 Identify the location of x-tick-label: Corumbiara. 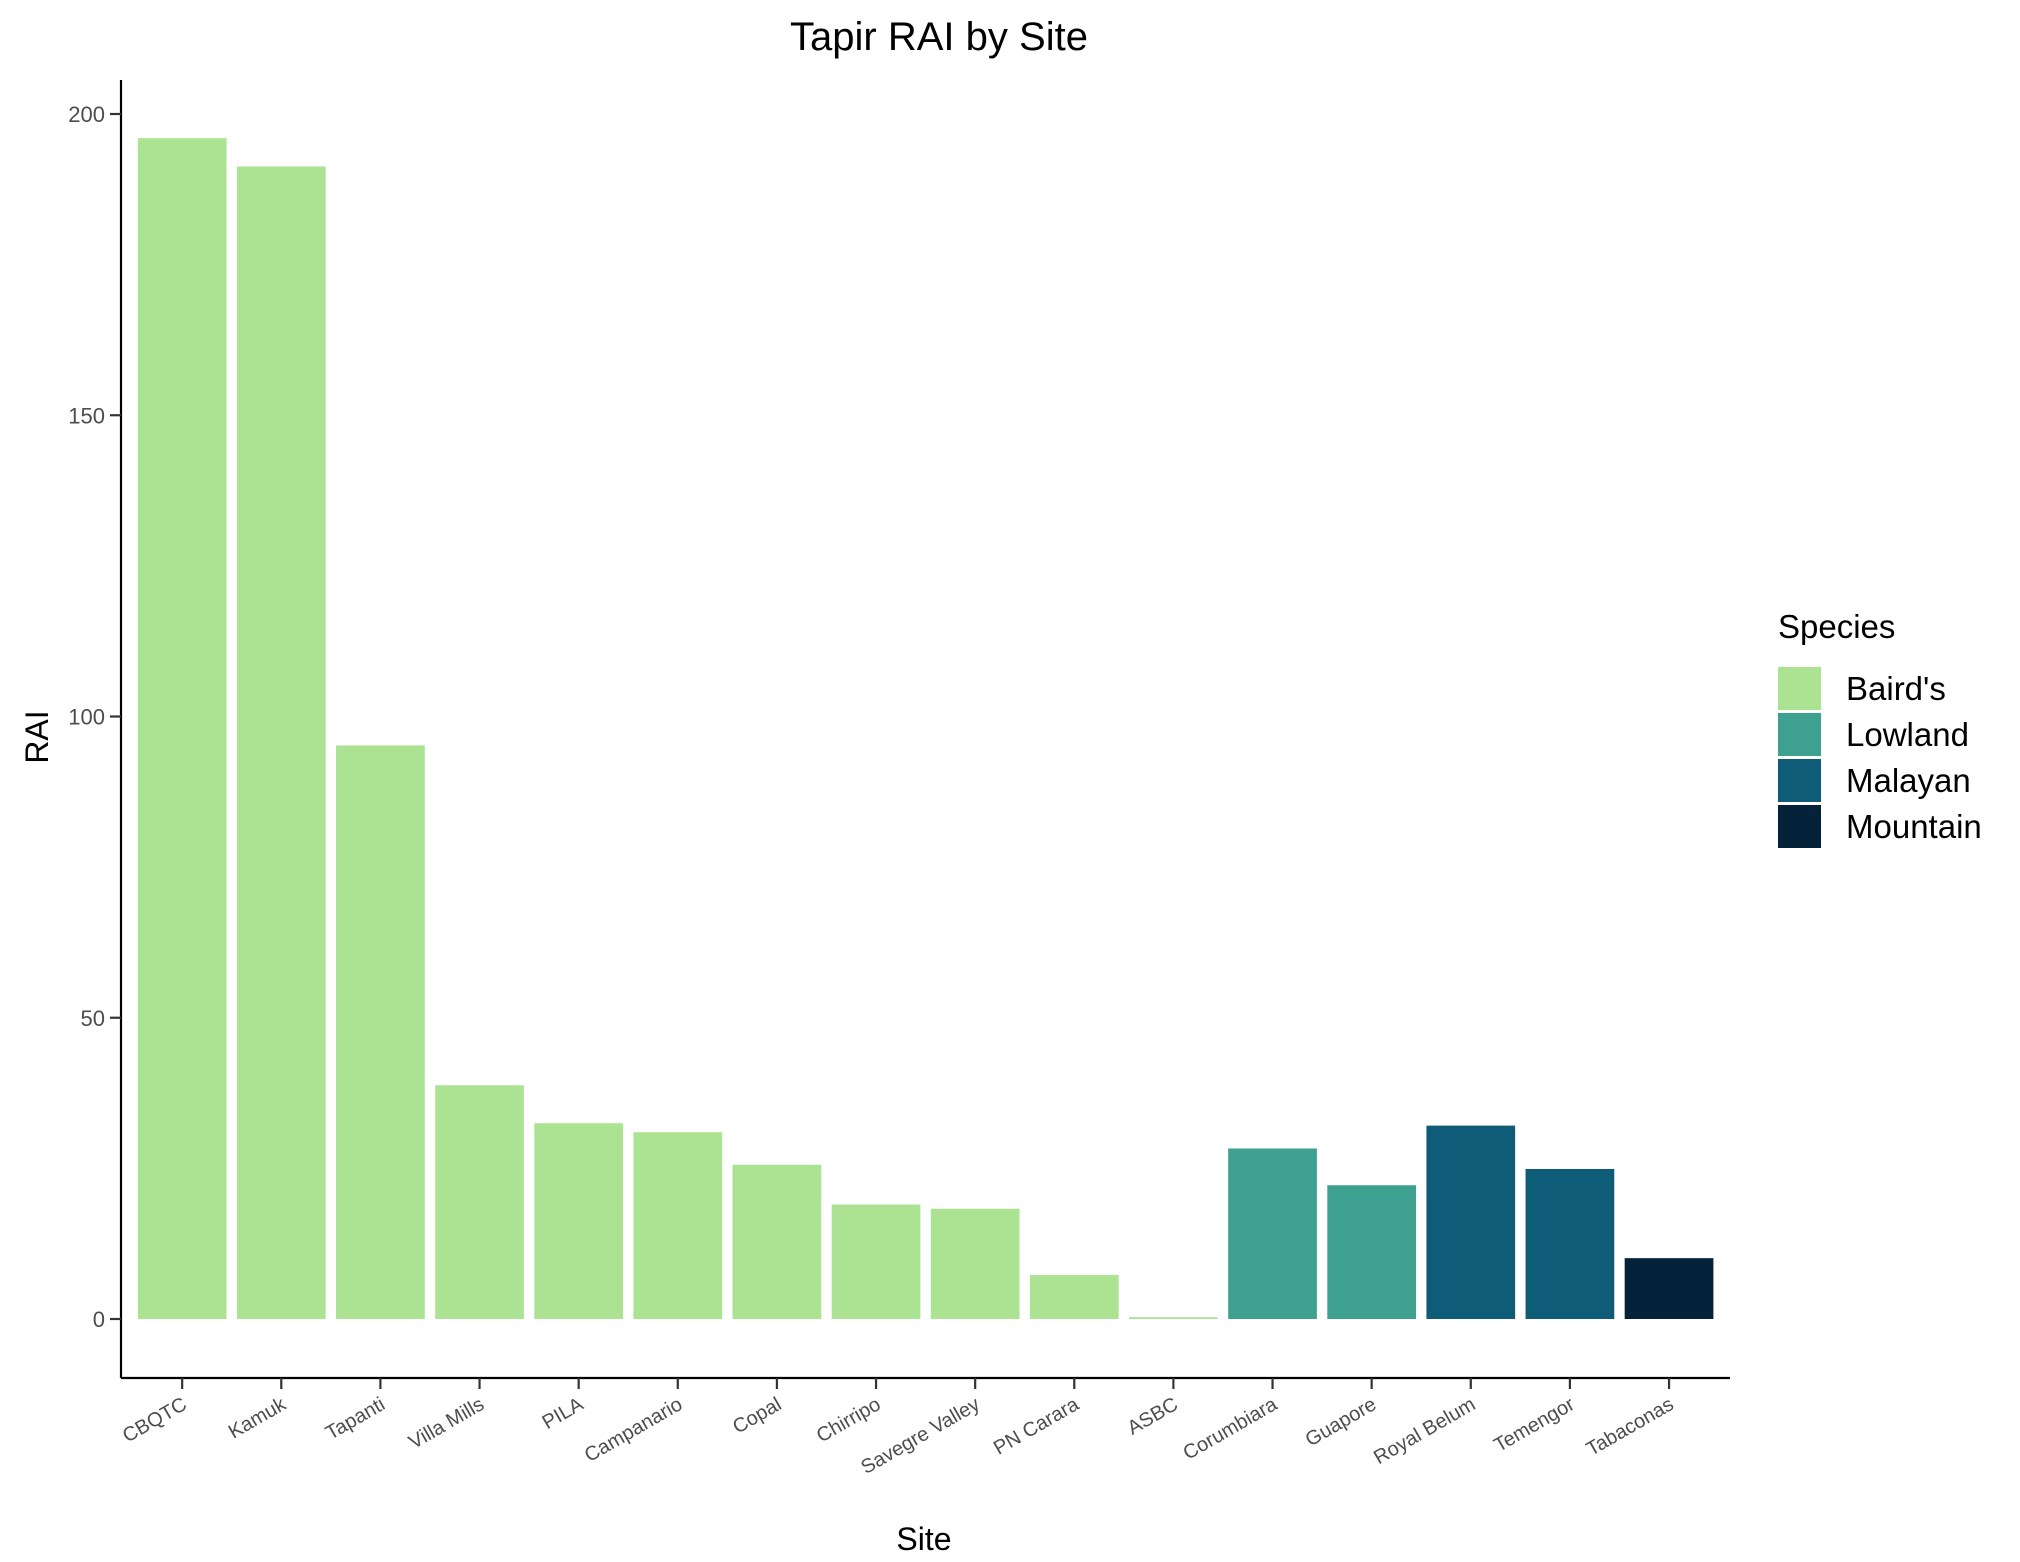
(1231, 1429).